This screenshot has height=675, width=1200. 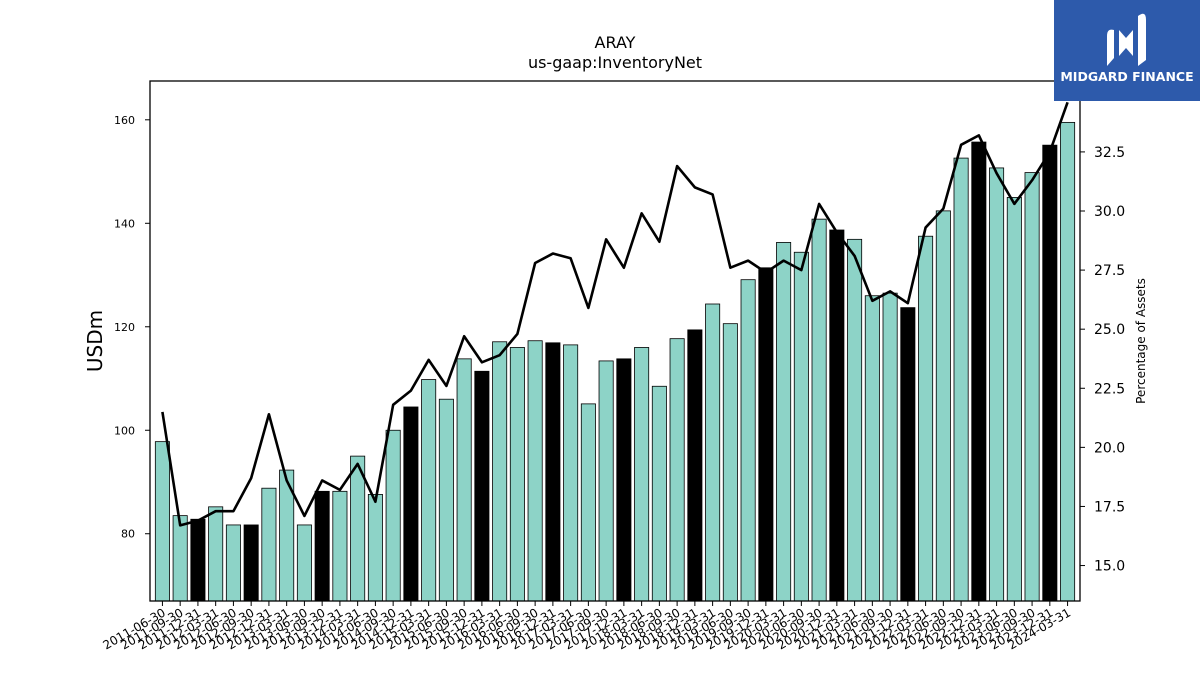 I want to click on y2-axis-label: Percentage of Assets, so click(x=1141, y=341).